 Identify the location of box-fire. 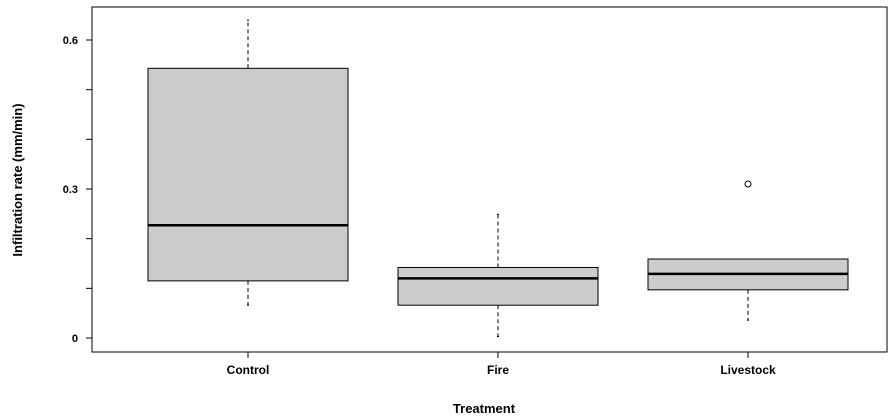
(498, 275).